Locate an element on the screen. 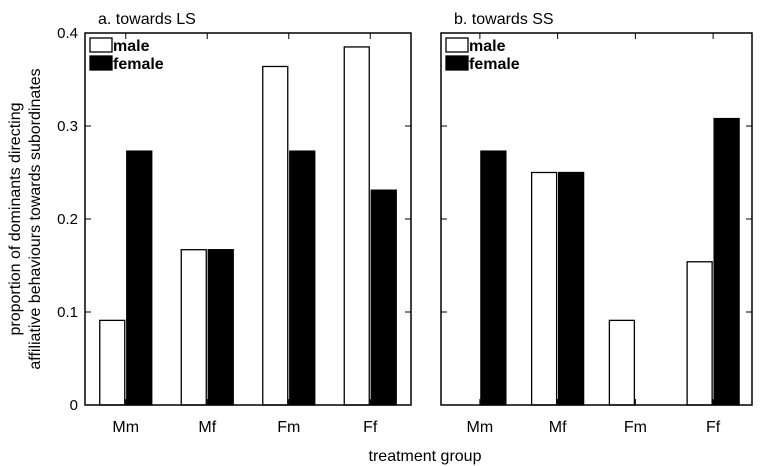 The width and height of the screenshot is (761, 466). y-tick-label: 0.3 is located at coordinates (67, 126).